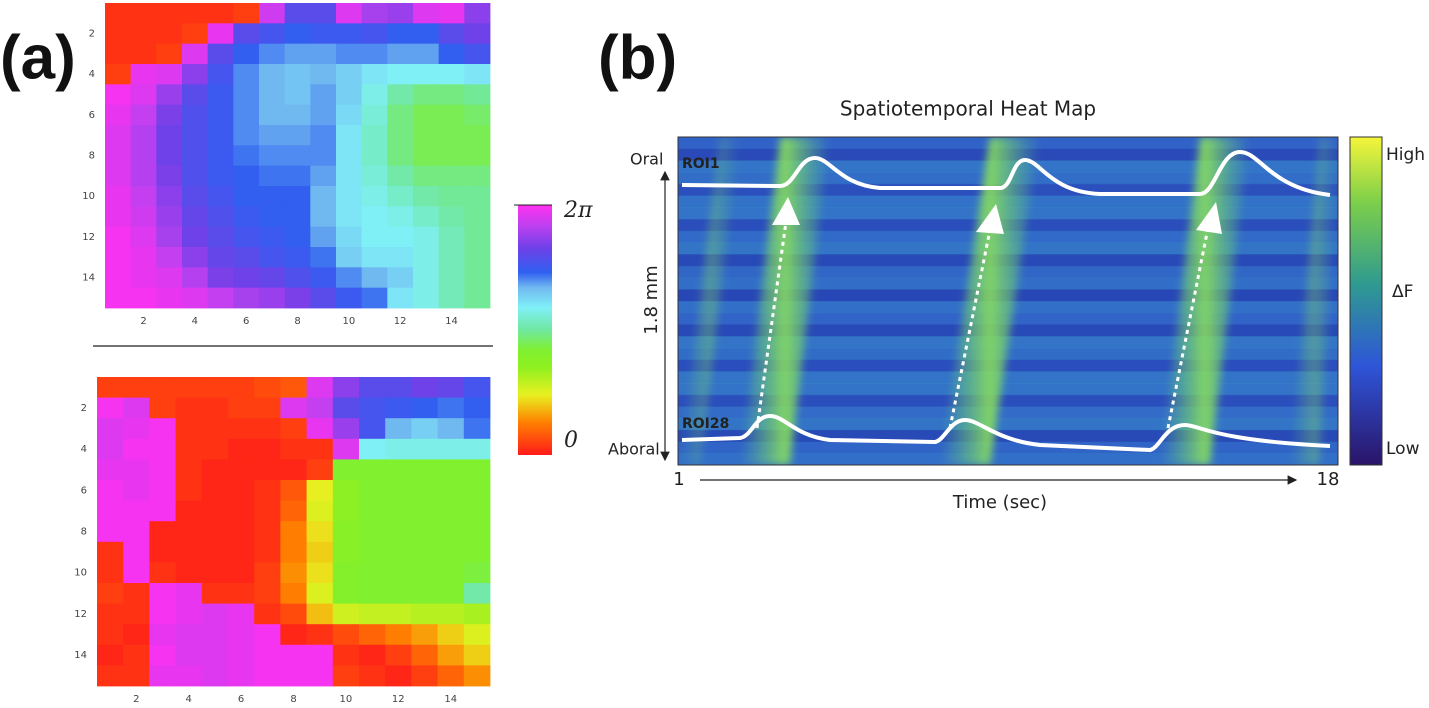 Image resolution: width=1429 pixels, height=708 pixels. I want to click on y-tick-label: 6, so click(92, 115).